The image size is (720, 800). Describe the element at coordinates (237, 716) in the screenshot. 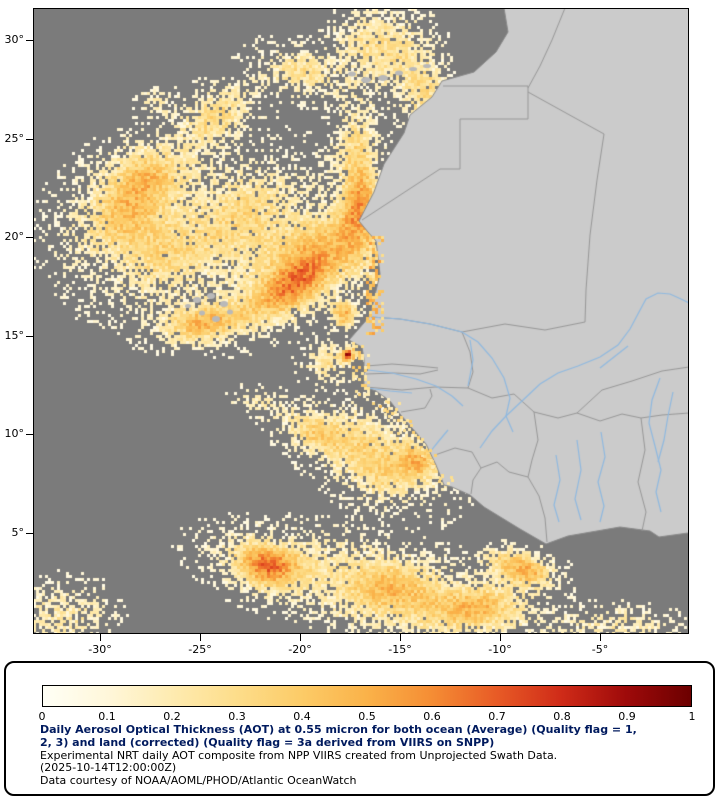

I see `colorbar-tick-label: 0.3` at that location.